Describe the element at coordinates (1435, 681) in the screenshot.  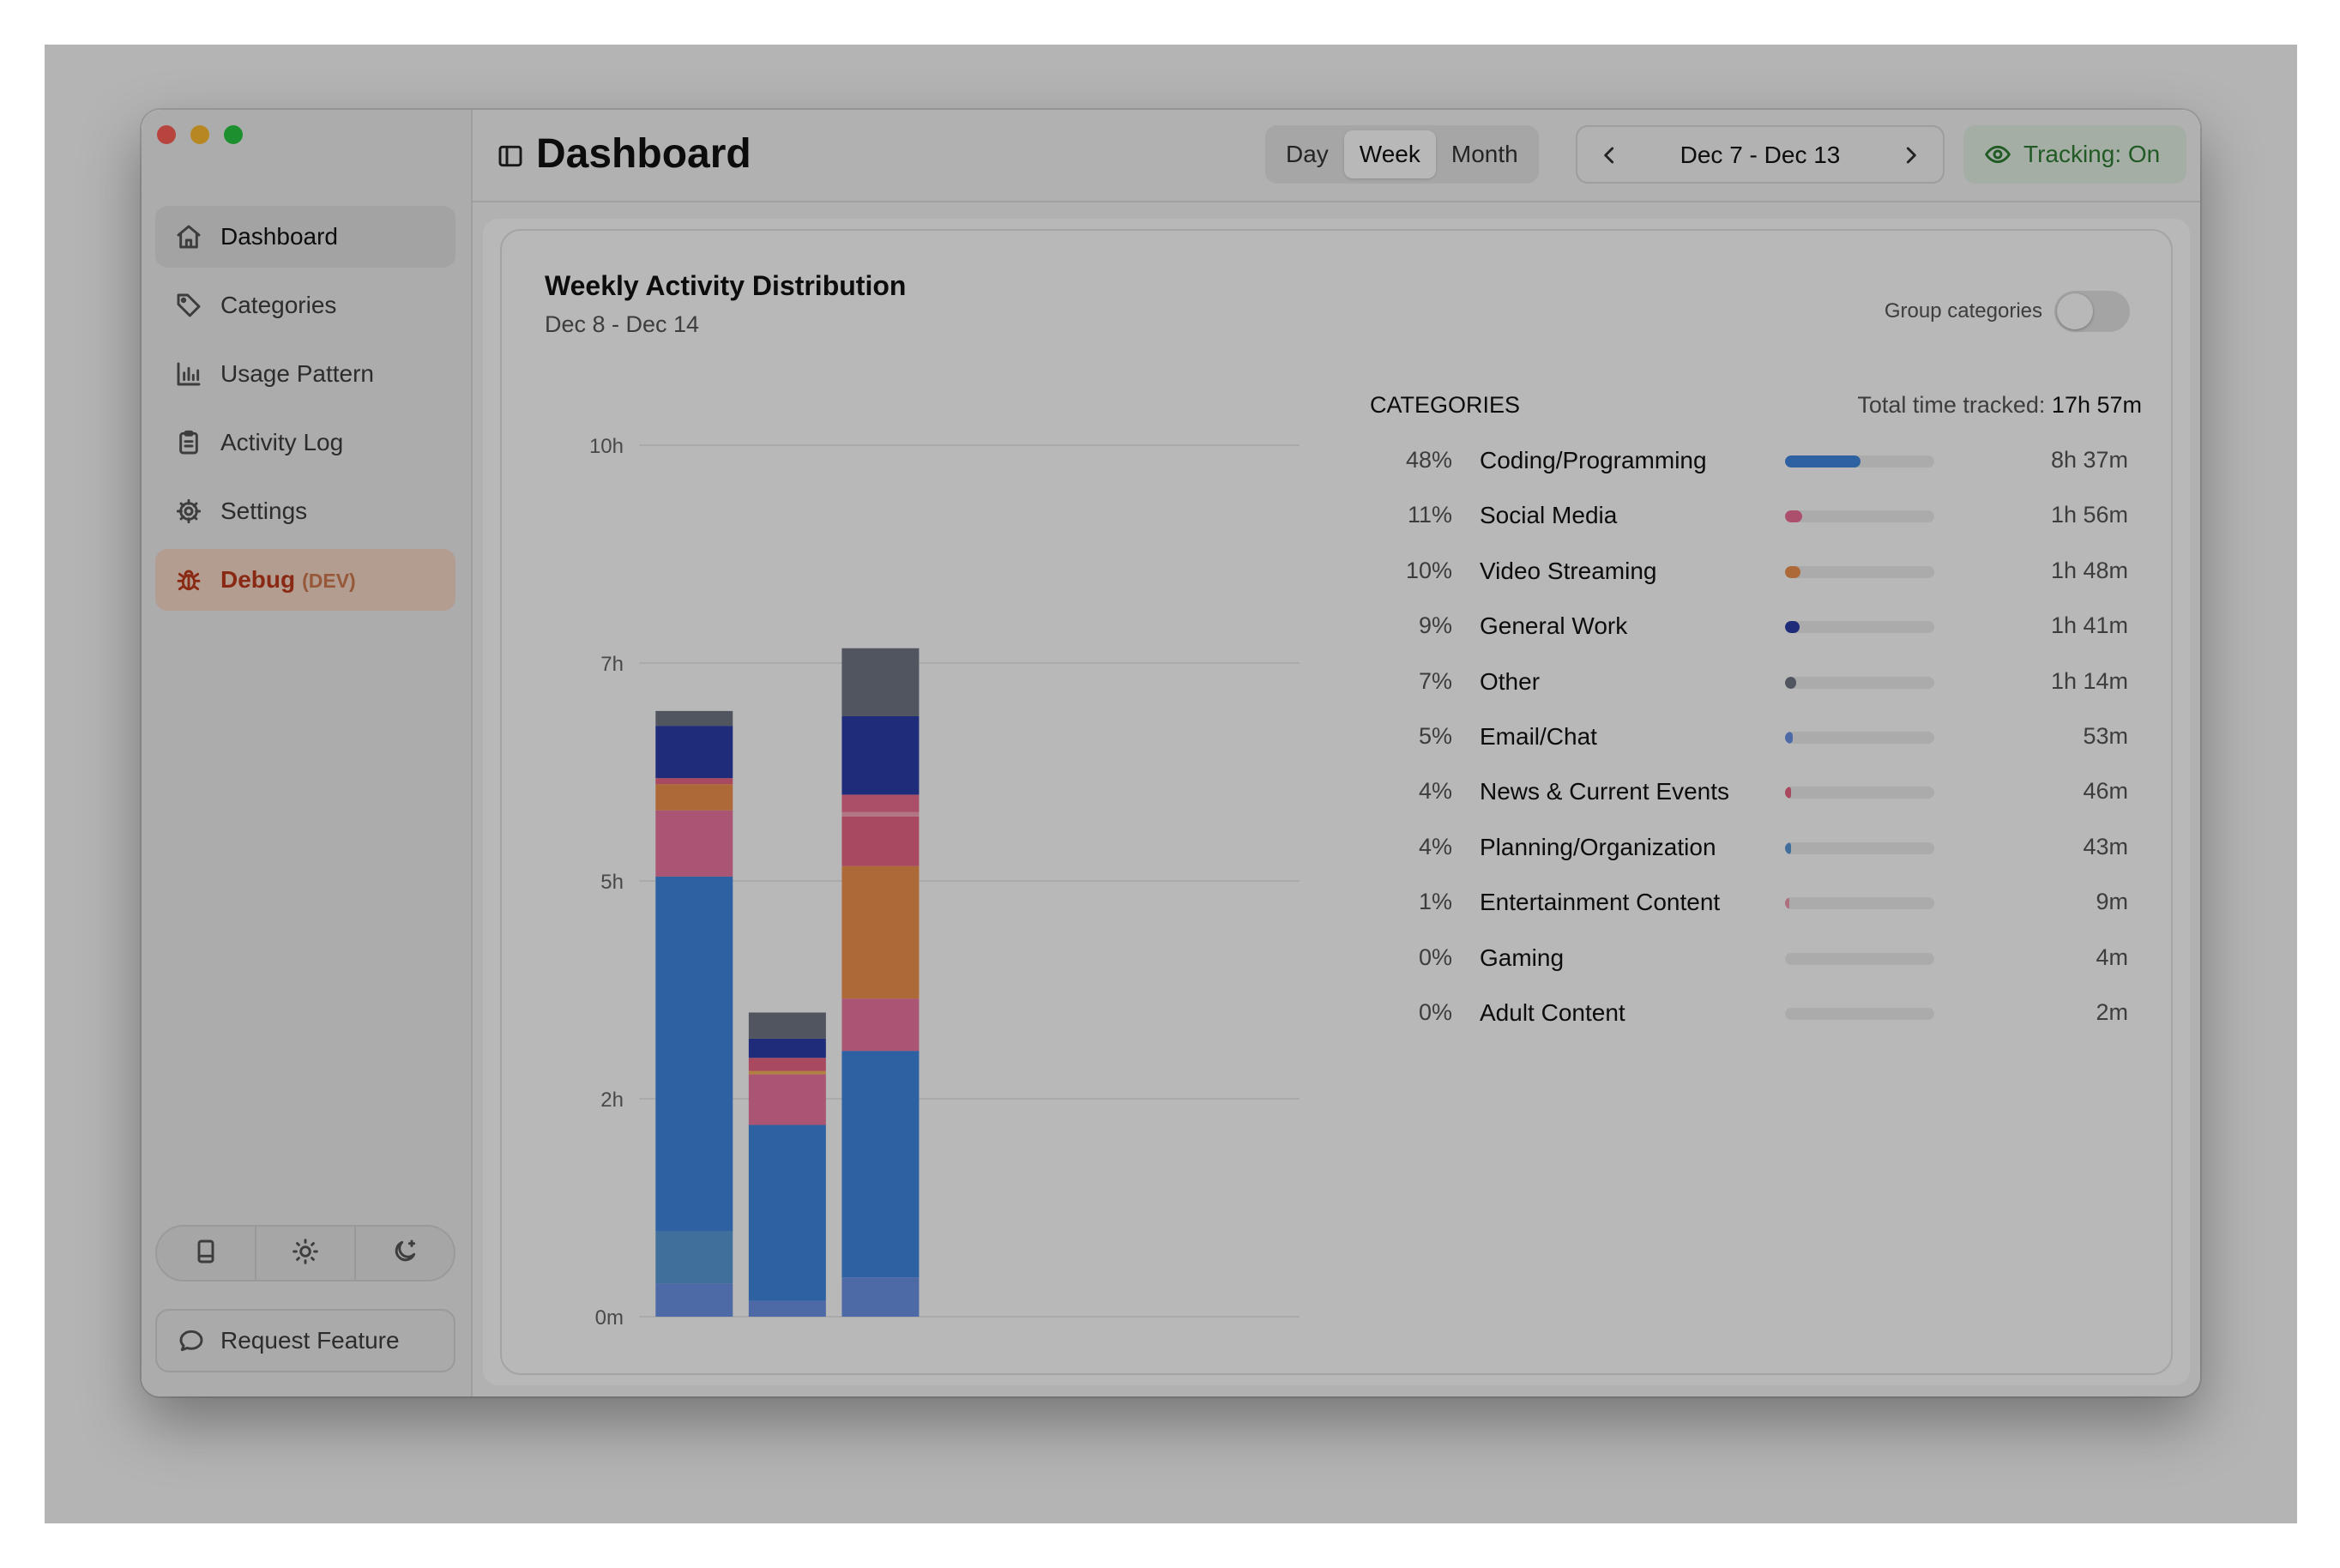
I see `category-percent: 7%` at that location.